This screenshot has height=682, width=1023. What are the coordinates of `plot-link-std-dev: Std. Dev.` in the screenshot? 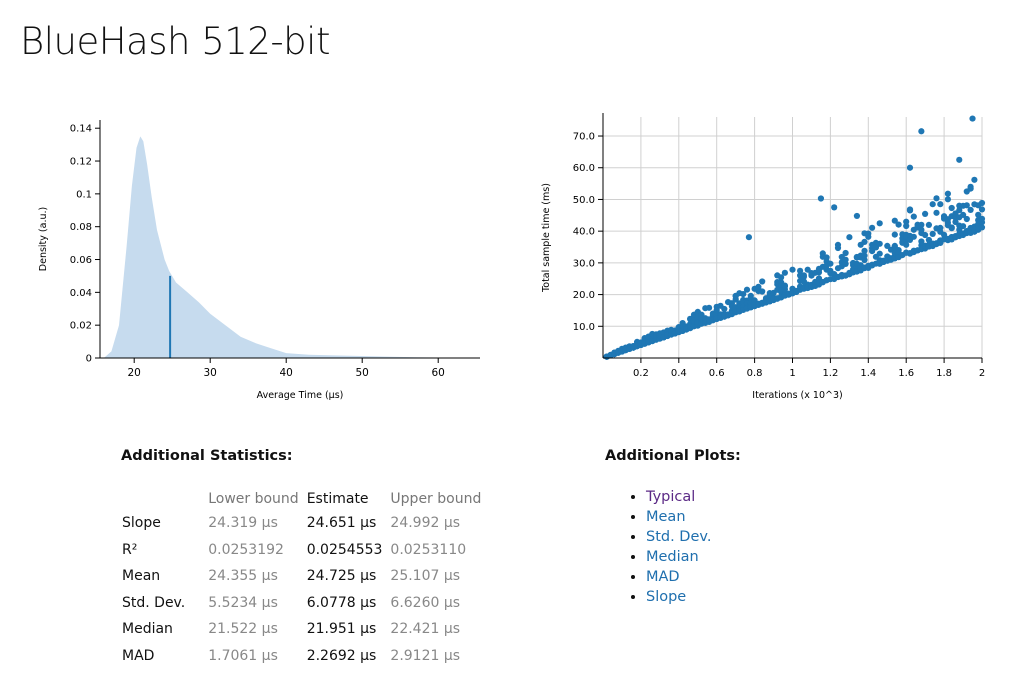 It's located at (679, 537).